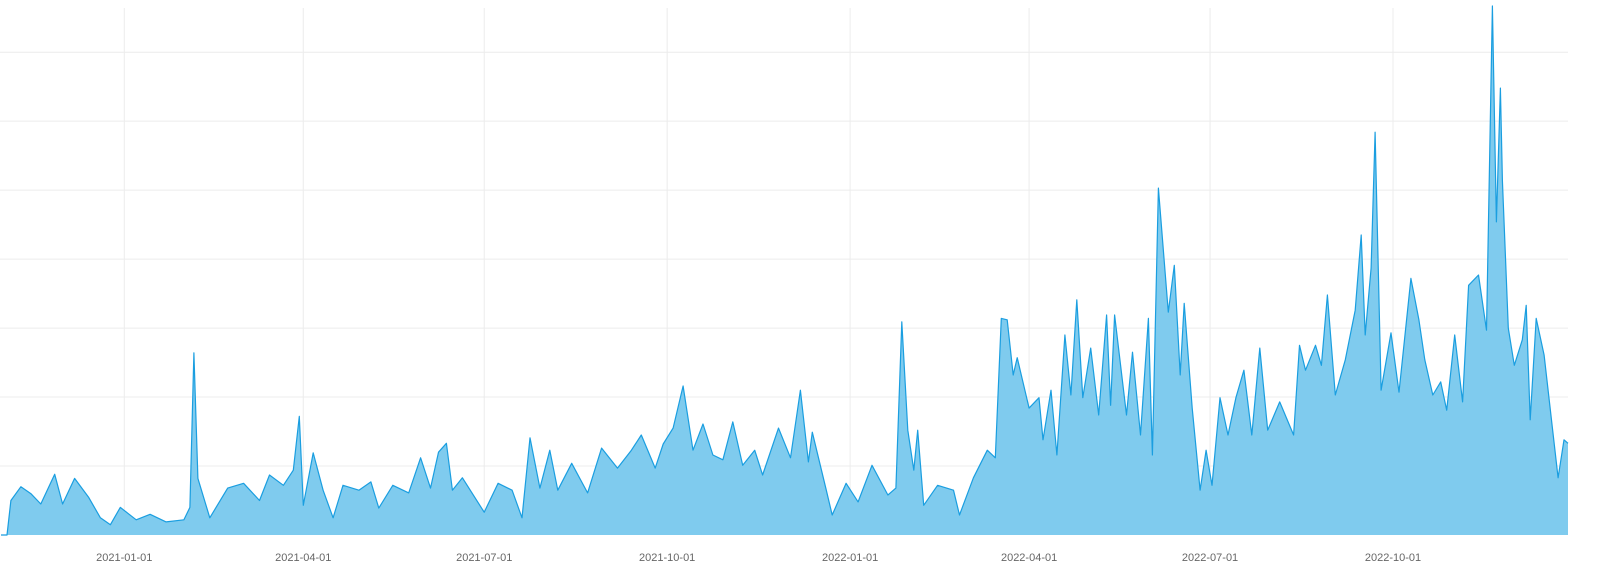 This screenshot has width=1604, height=581. Describe the element at coordinates (1393, 558) in the screenshot. I see `x-tick-label: 2022-10-01` at that location.